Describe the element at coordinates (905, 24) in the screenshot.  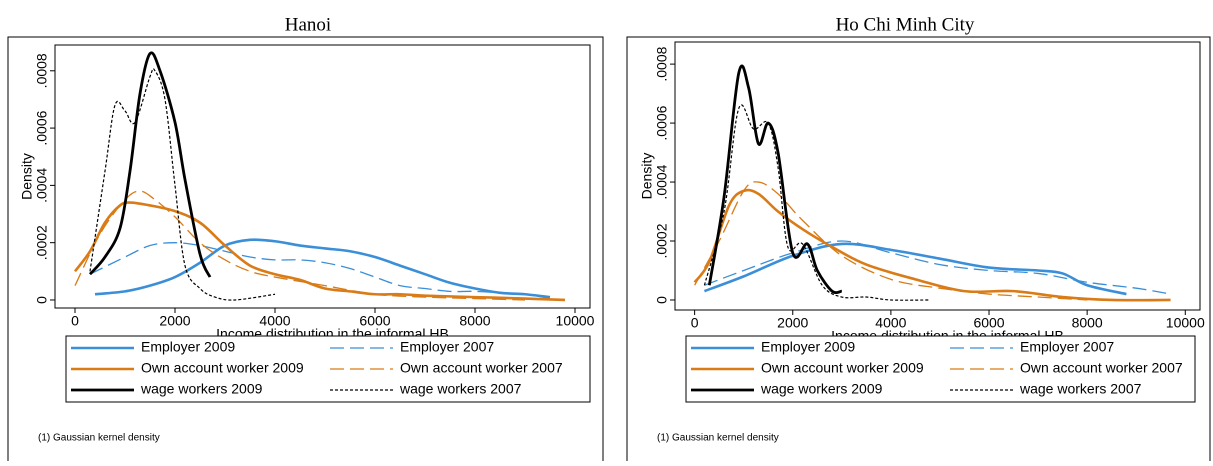
I see `chart-title: Ho Chi Minh City` at that location.